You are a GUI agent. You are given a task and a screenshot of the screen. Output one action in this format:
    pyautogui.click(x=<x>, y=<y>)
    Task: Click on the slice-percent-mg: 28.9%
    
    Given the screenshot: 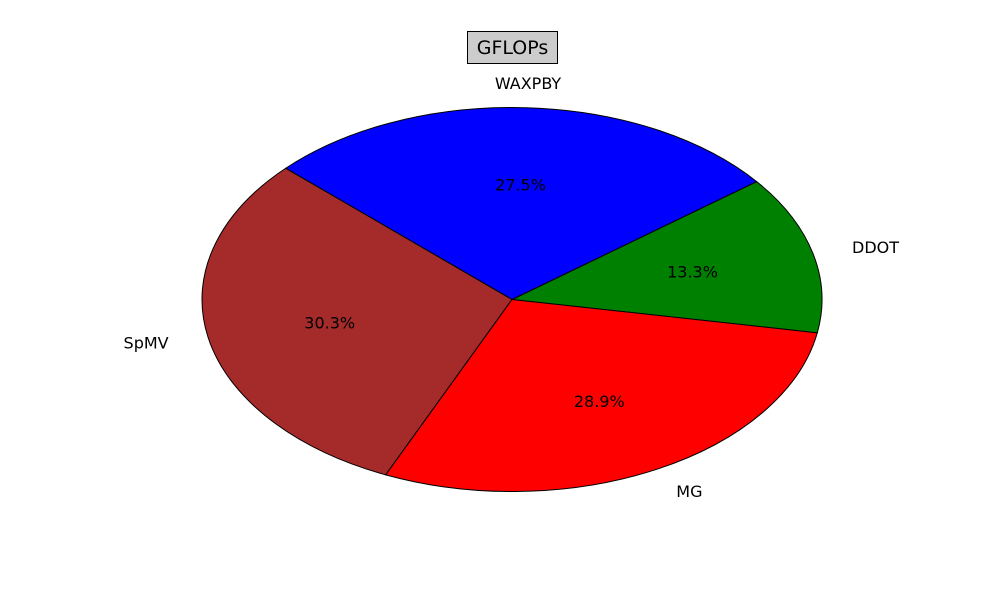 What is the action you would take?
    pyautogui.click(x=599, y=401)
    